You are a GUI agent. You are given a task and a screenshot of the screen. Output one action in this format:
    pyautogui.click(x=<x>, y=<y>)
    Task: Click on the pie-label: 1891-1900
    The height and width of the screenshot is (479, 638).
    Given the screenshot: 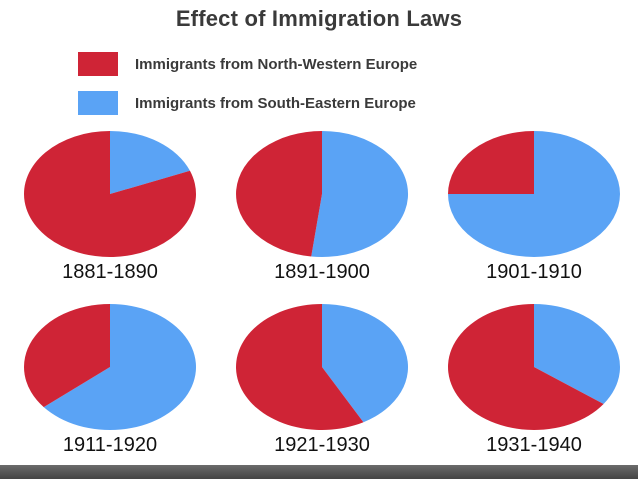 What is the action you would take?
    pyautogui.click(x=322, y=272)
    